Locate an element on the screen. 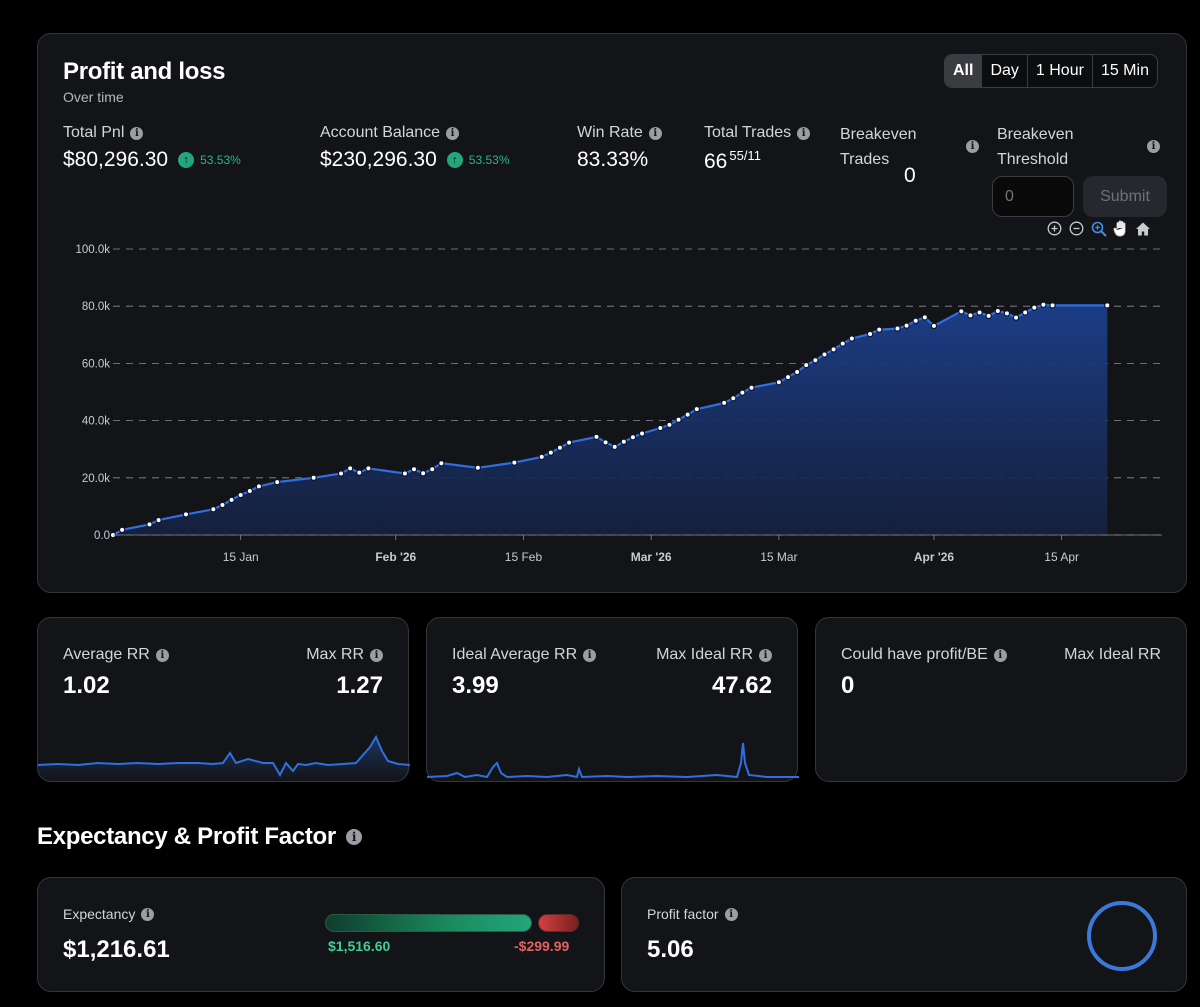  x-tick-label: 15 Apr is located at coordinates (1061, 557).